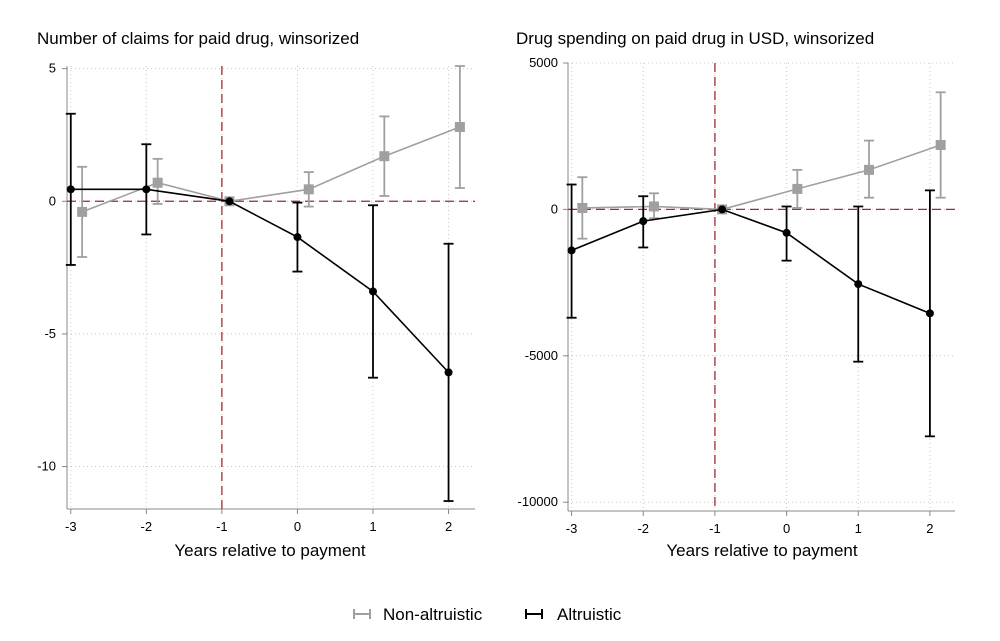 The height and width of the screenshot is (641, 1000). Describe the element at coordinates (534, 614) in the screenshot. I see `legend-swatch-altruistic` at that location.